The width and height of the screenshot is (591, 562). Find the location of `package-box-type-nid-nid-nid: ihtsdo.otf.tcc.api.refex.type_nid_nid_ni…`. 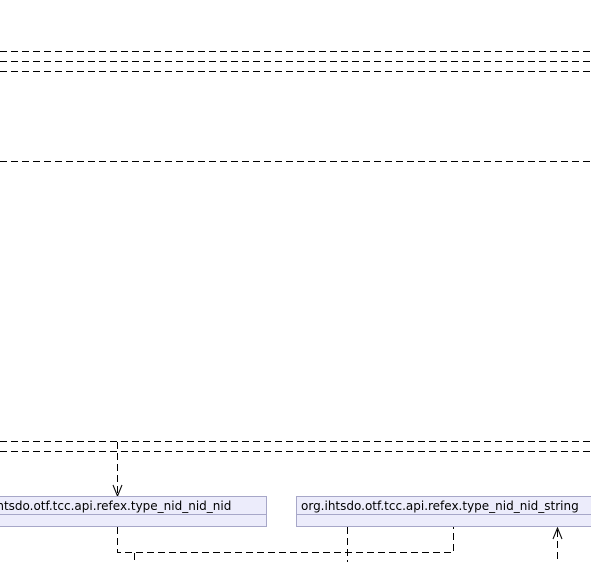

package-box-type-nid-nid-nid: ihtsdo.otf.tcc.api.refex.type_nid_nid_ni… is located at coordinates (133, 511).